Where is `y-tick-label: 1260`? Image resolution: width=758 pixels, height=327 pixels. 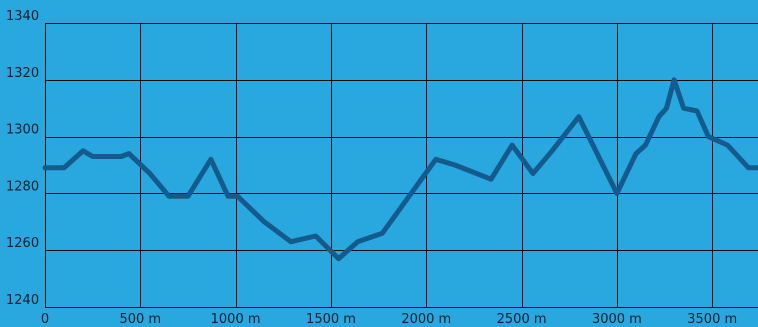
y-tick-label: 1260 is located at coordinates (22, 243).